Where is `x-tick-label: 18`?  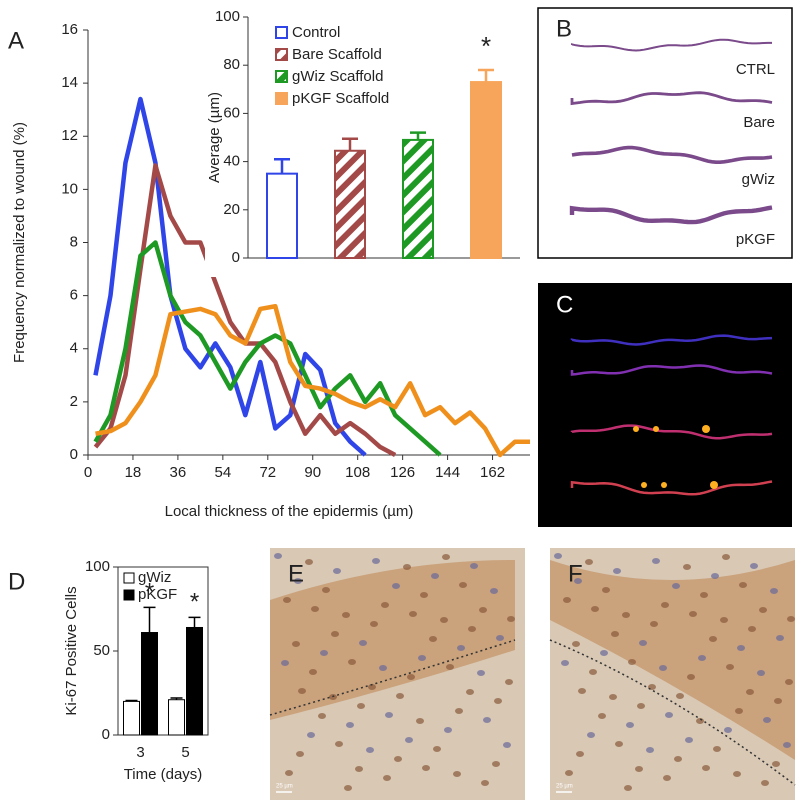
x-tick-label: 18 is located at coordinates (133, 472).